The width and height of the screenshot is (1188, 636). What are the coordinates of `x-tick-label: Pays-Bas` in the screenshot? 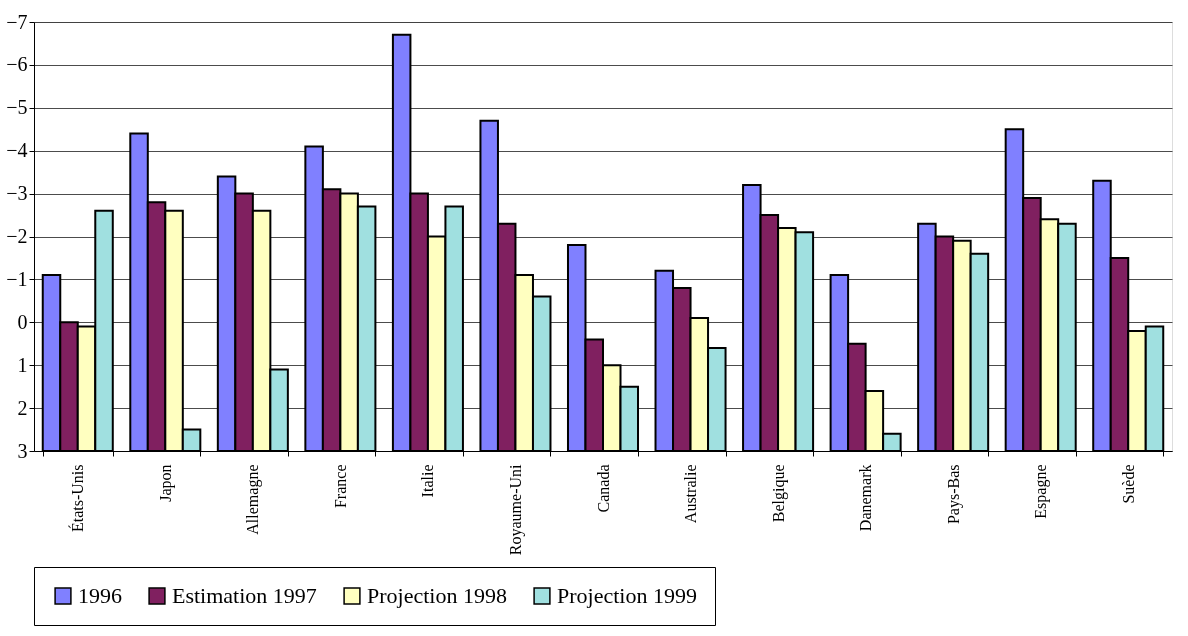 It's located at (953, 494).